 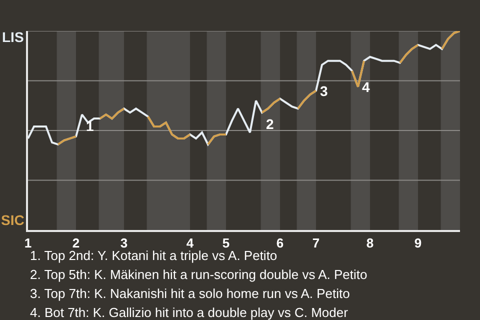 I want to click on annotation: 4, so click(x=366, y=87).